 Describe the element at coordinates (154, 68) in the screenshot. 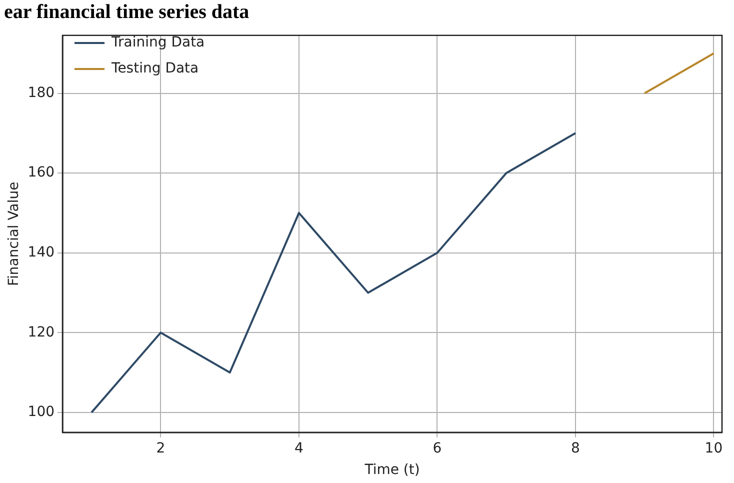

I see `legend-label: Testing Data` at that location.